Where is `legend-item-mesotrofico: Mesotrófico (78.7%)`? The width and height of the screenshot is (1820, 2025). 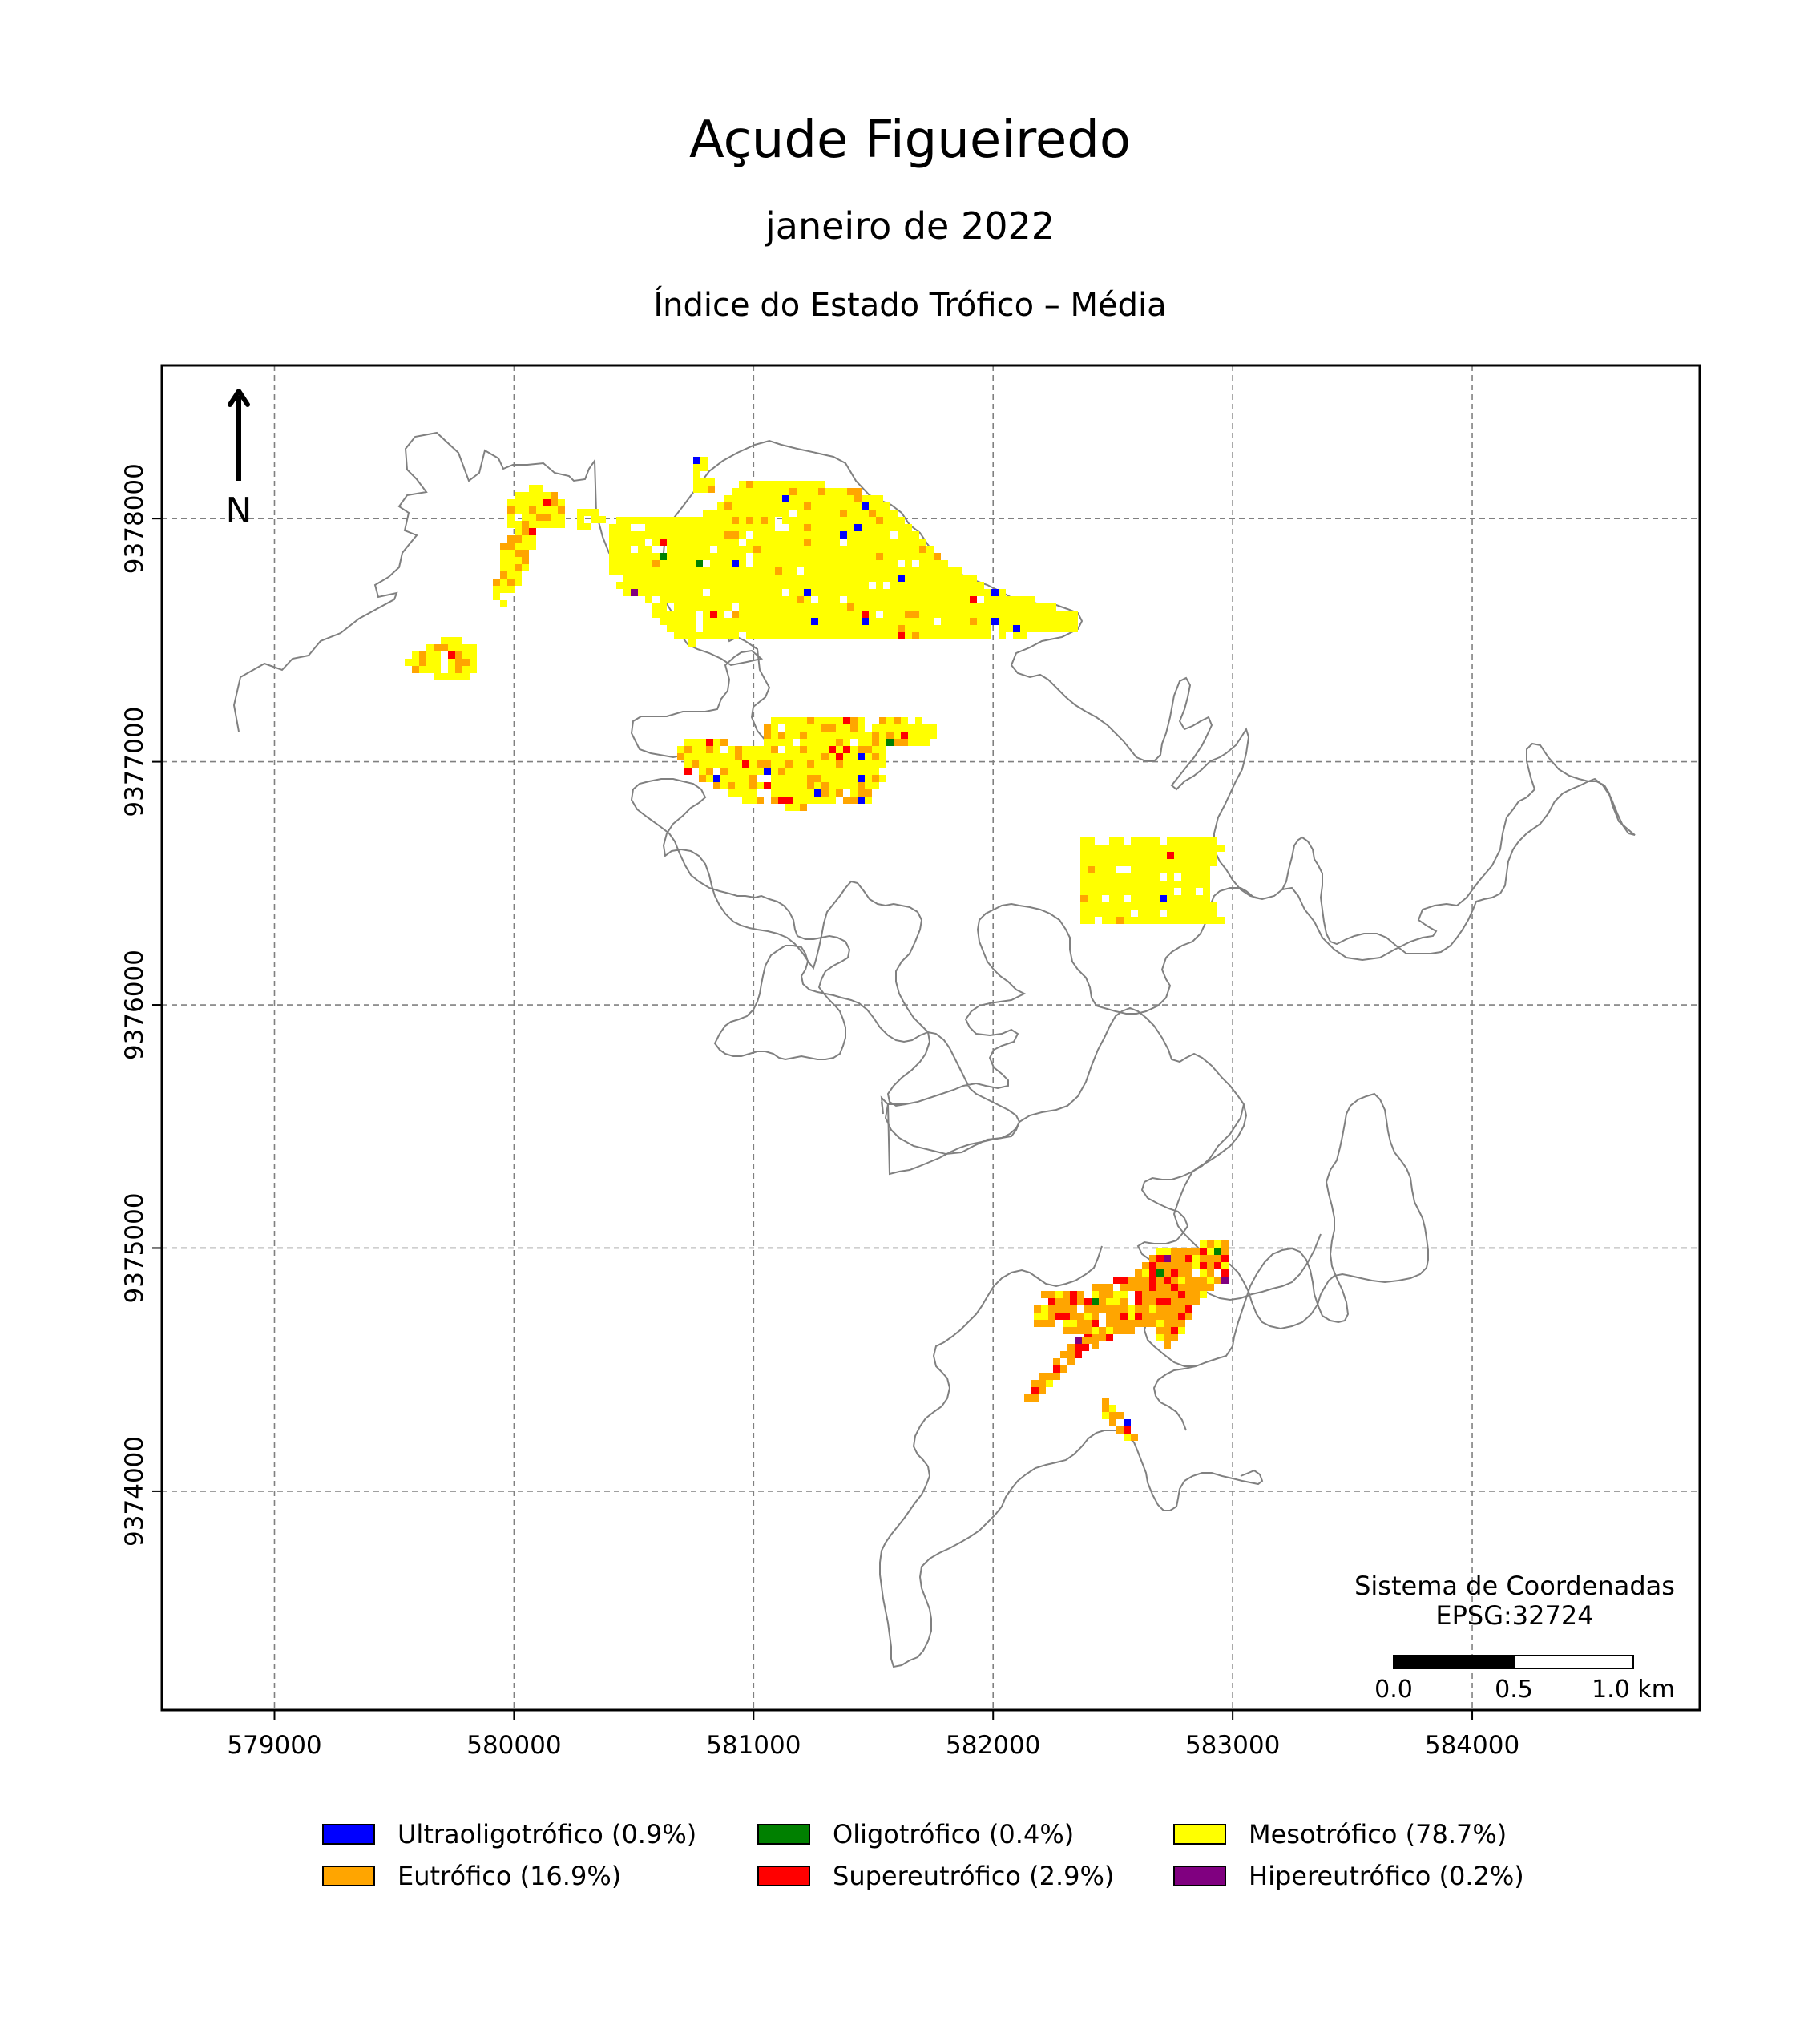
legend-item-mesotrofico: Mesotrófico (78.7%) is located at coordinates (1340, 1834).